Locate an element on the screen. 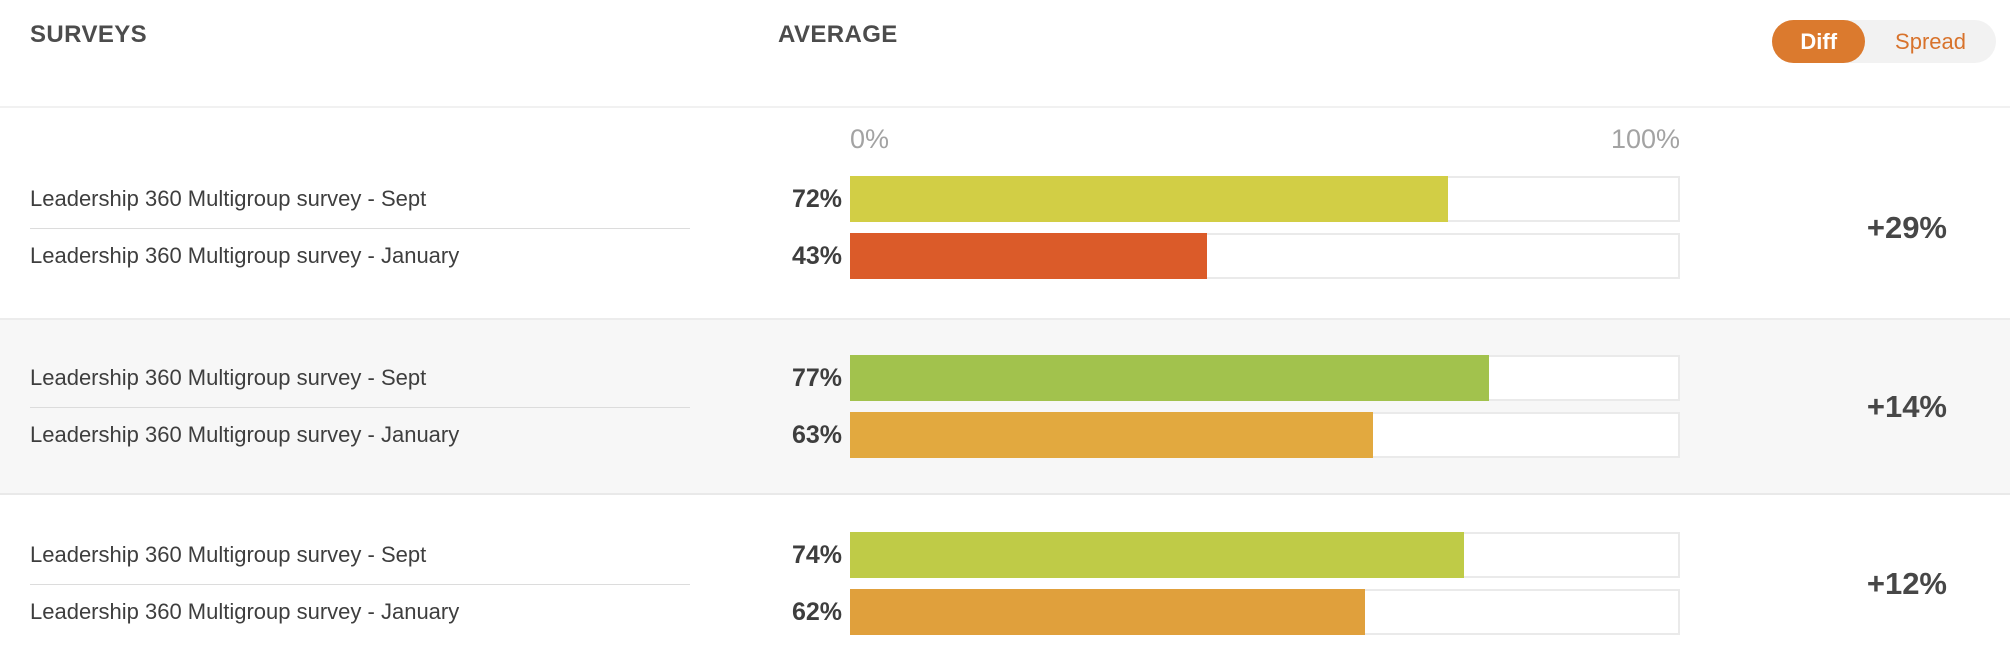 The height and width of the screenshot is (672, 2010). diff-spread-toggle: Diff Spread is located at coordinates (1884, 41).